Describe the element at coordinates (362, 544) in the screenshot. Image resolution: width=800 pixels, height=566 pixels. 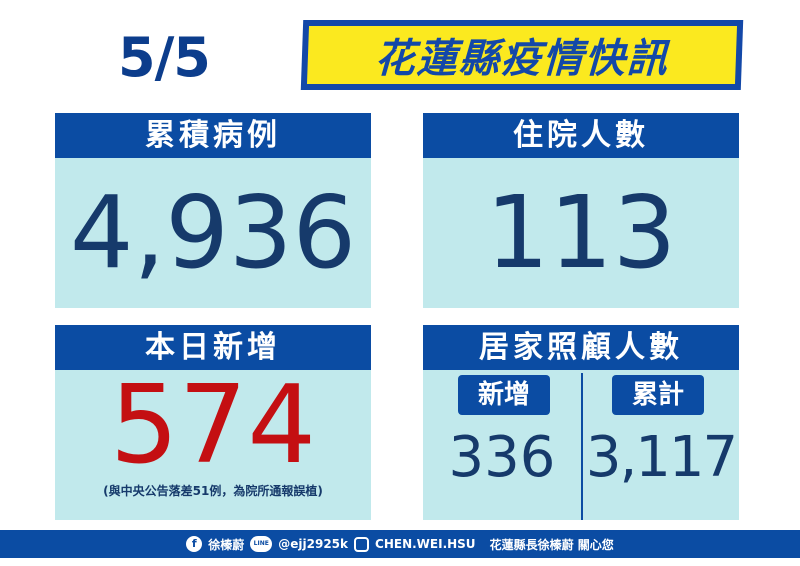
I see `instagram-icon` at that location.